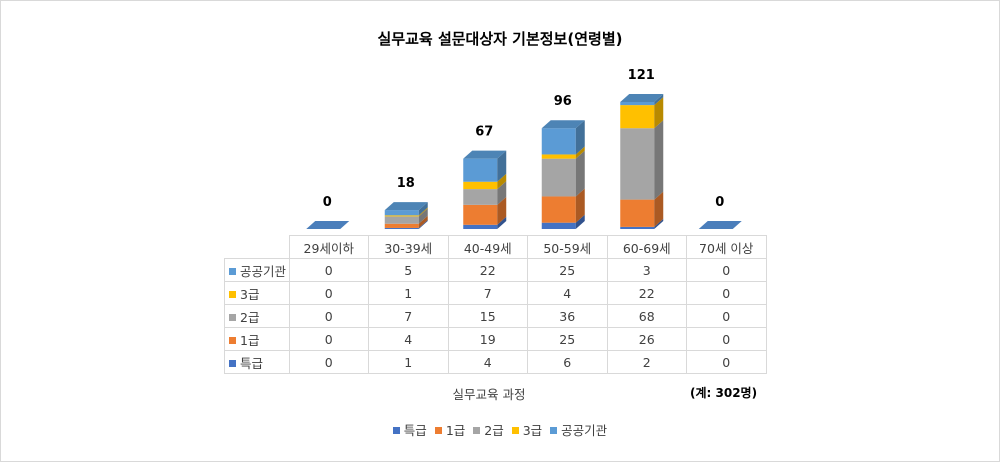 The width and height of the screenshot is (1000, 462). I want to click on legend-label: 1급, so click(455, 430).